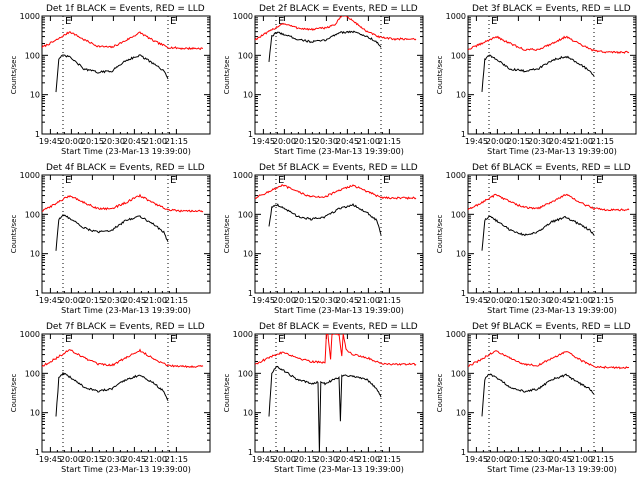 The height and width of the screenshot is (480, 640). What do you see at coordinates (551, 168) in the screenshot?
I see `panel-title: Det 6f BLACK = Events, RED = LLD` at bounding box center [551, 168].